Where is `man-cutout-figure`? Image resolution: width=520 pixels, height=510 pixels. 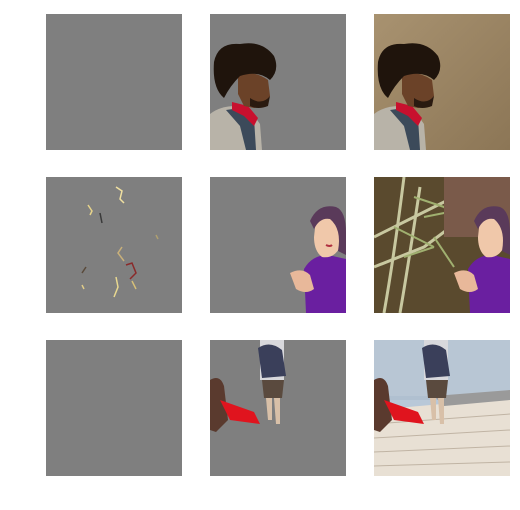 man-cutout-figure is located at coordinates (243, 96).